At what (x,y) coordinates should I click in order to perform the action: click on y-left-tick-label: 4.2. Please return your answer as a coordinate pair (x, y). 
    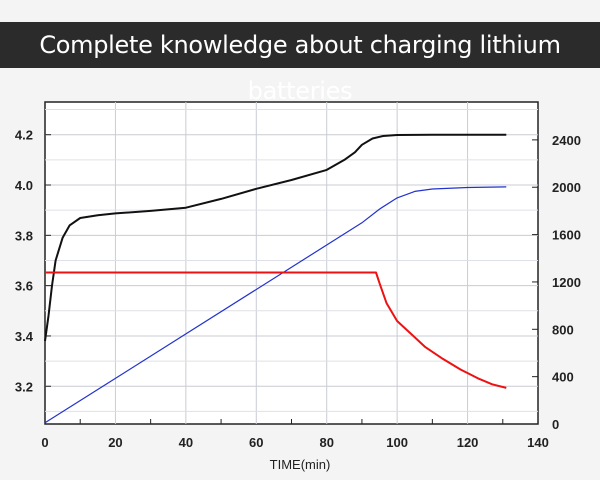
    Looking at the image, I should click on (24, 135).